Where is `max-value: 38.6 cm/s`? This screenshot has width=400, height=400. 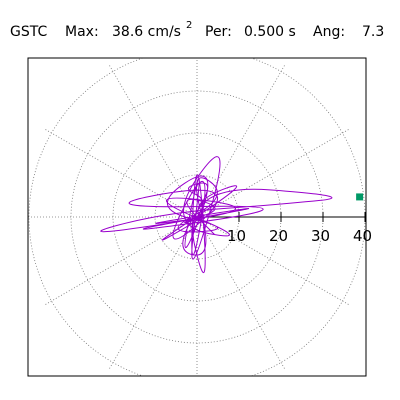 max-value: 38.6 cm/s is located at coordinates (146, 32).